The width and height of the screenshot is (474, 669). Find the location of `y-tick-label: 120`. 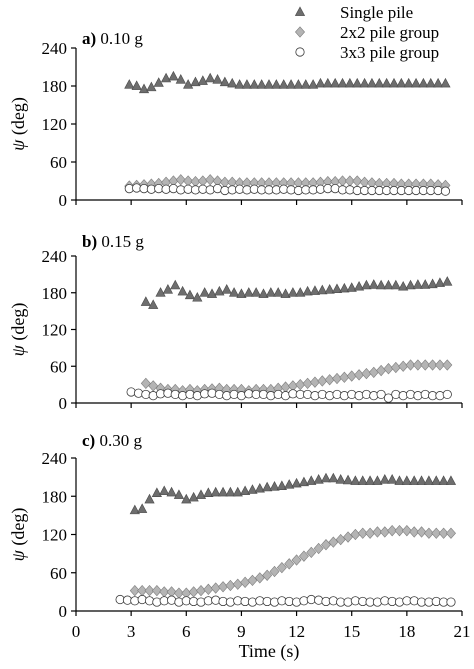

y-tick-label: 120 is located at coordinates (55, 124).